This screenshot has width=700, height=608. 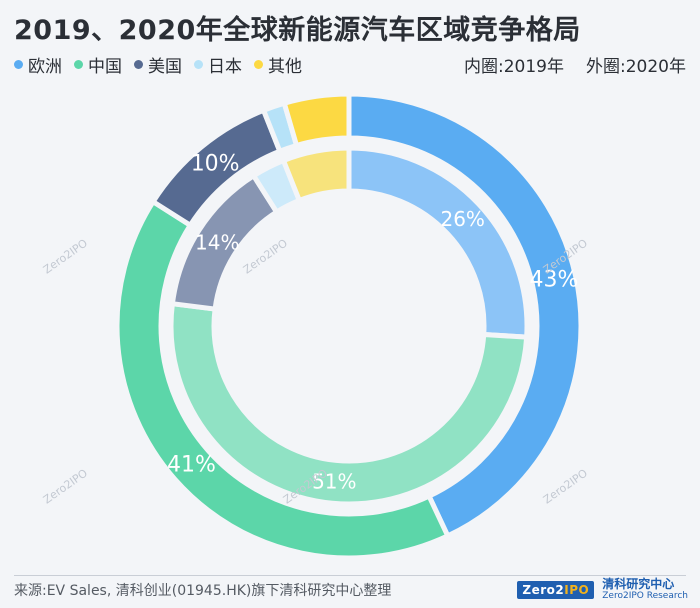 I want to click on brand-logo: Zero2IPO, so click(x=556, y=590).